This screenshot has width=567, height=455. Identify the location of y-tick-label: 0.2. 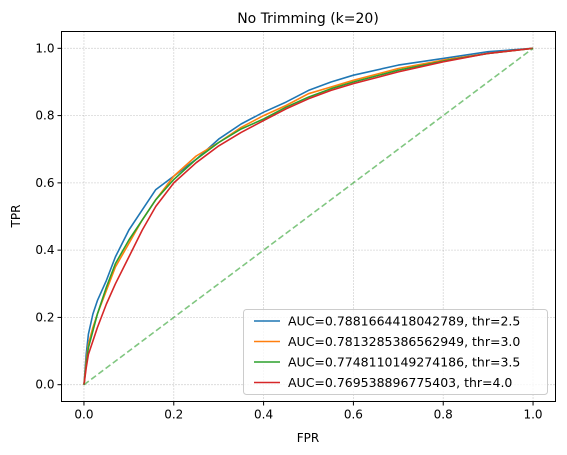
(44, 317).